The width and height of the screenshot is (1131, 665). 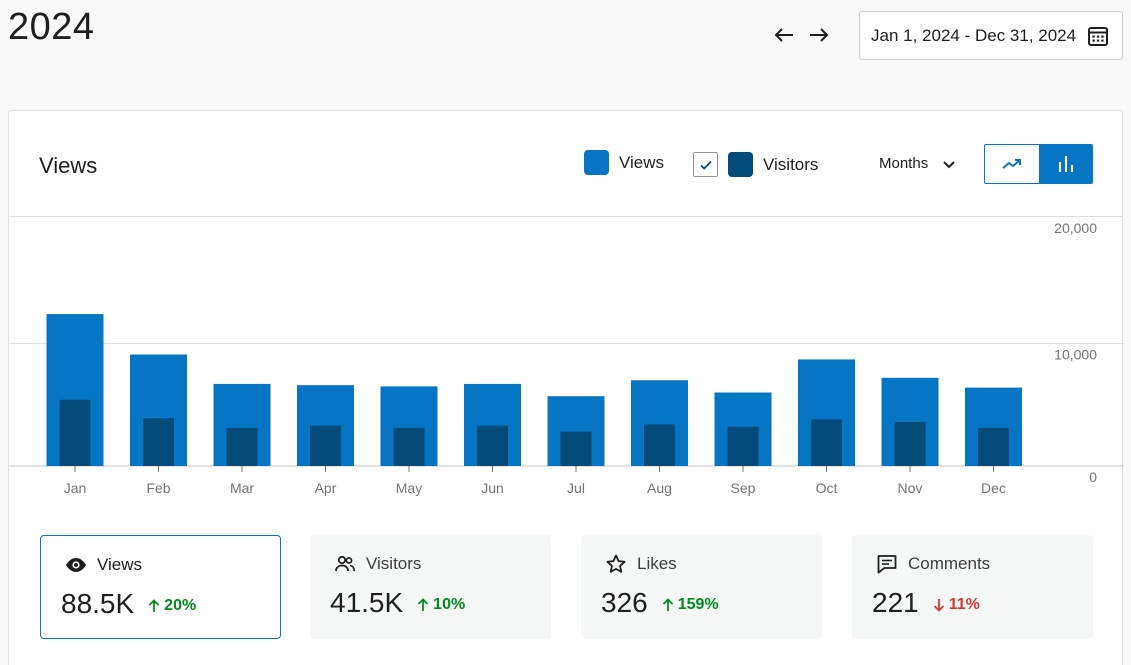 I want to click on x-tick-label: Aug, so click(x=659, y=488).